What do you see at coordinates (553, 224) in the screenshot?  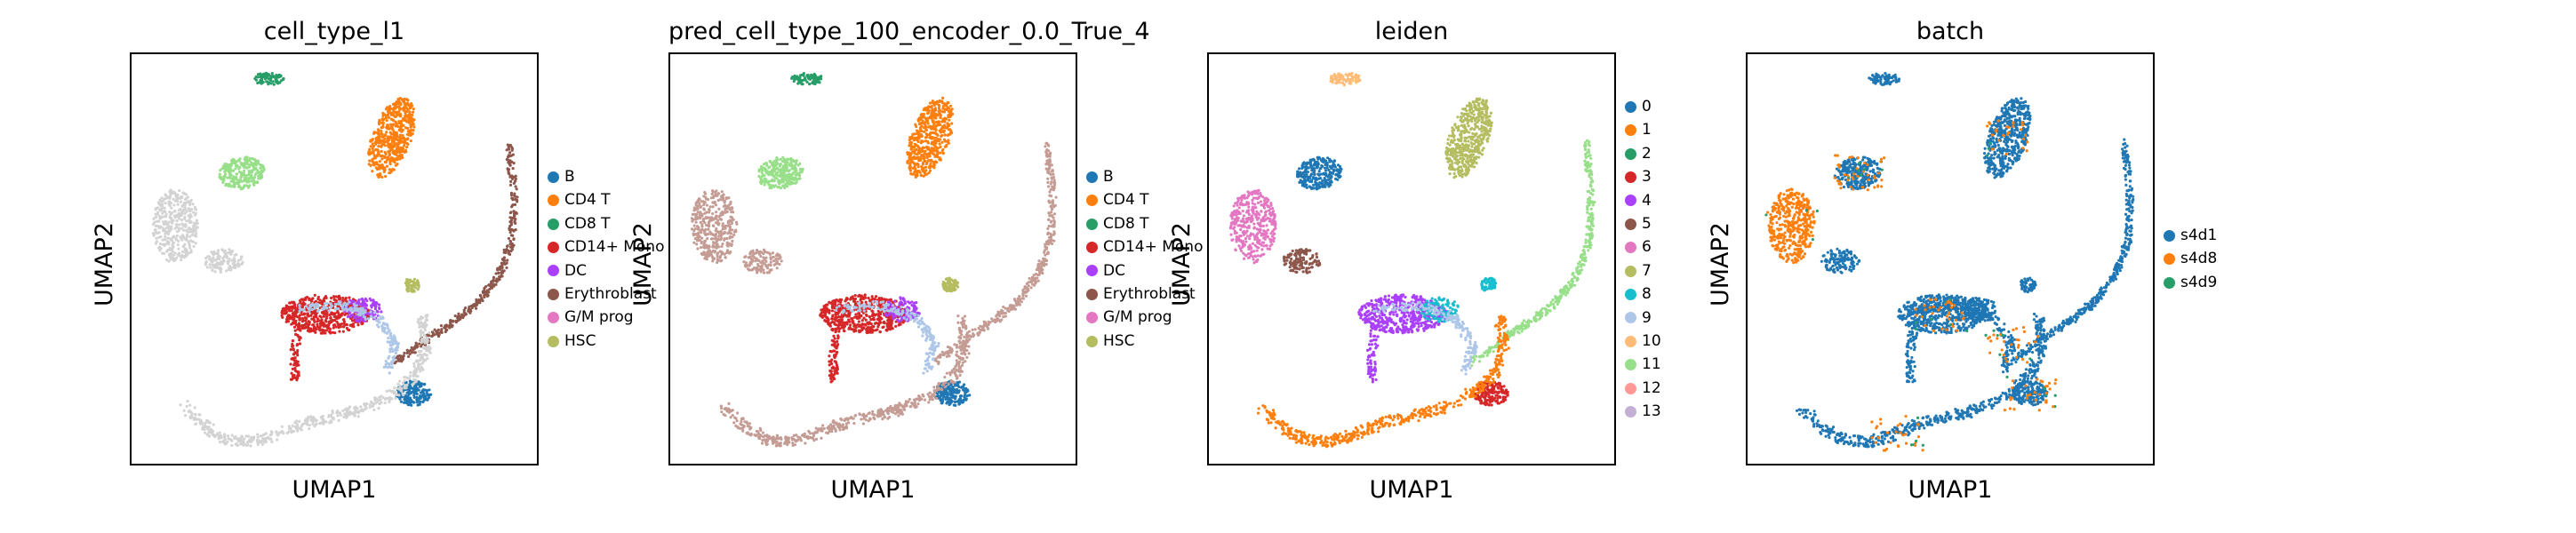 I see `legend-marker` at bounding box center [553, 224].